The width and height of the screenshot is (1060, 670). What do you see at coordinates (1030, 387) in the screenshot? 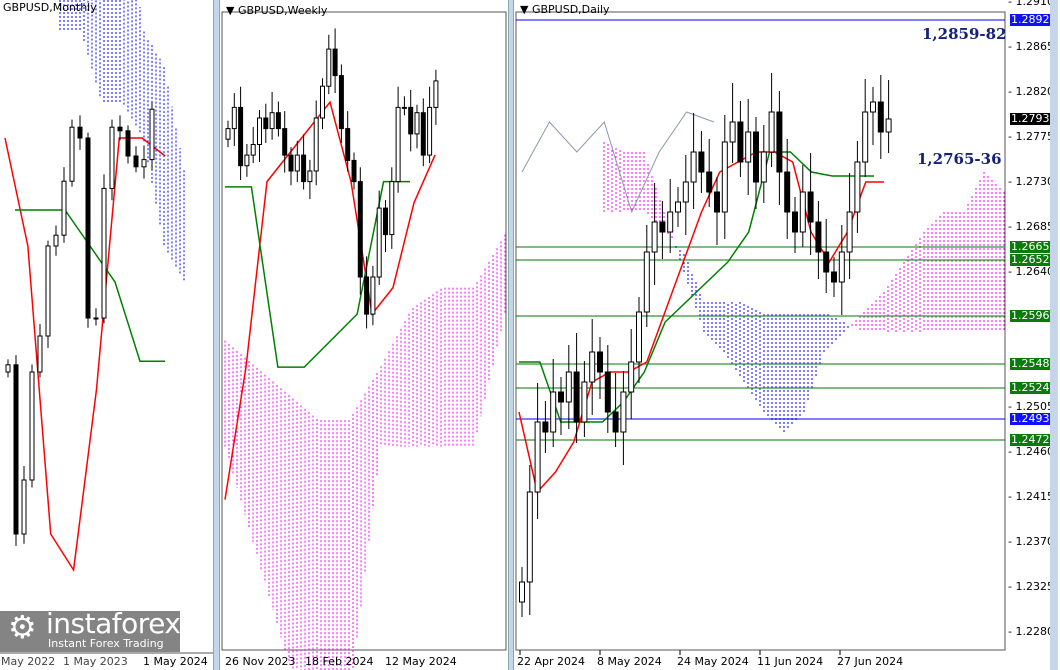
I see `price-level-tag: 1.2524` at bounding box center [1030, 387].